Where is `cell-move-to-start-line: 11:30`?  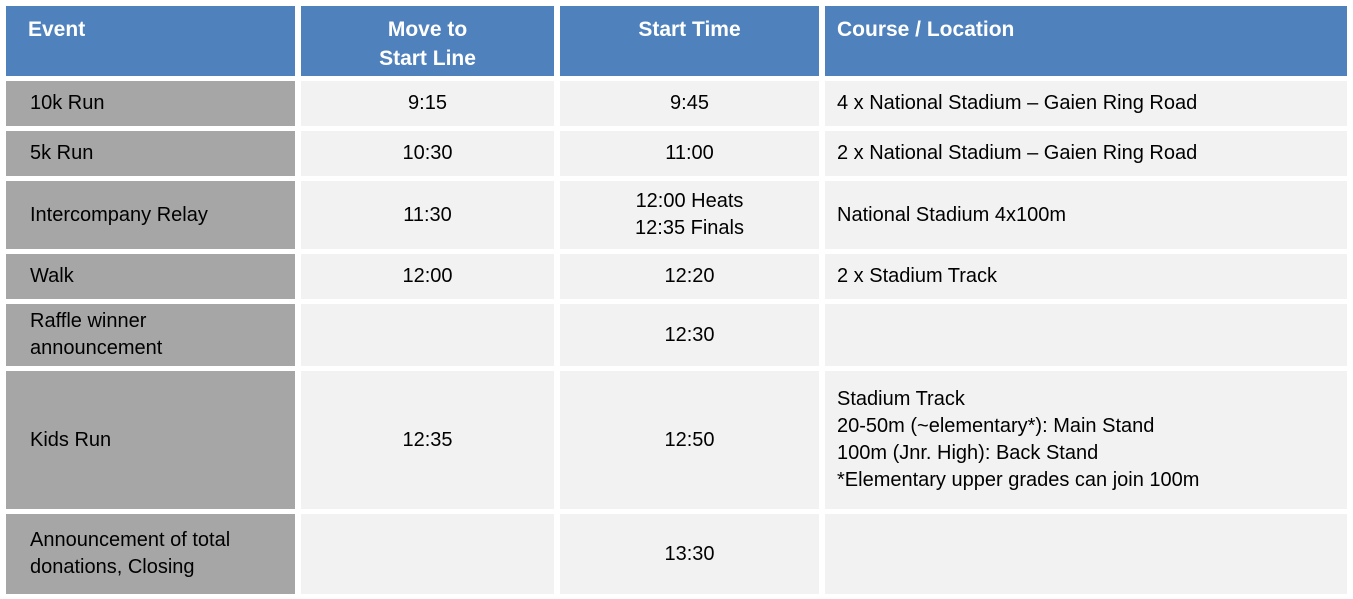
cell-move-to-start-line: 11:30 is located at coordinates (427, 215).